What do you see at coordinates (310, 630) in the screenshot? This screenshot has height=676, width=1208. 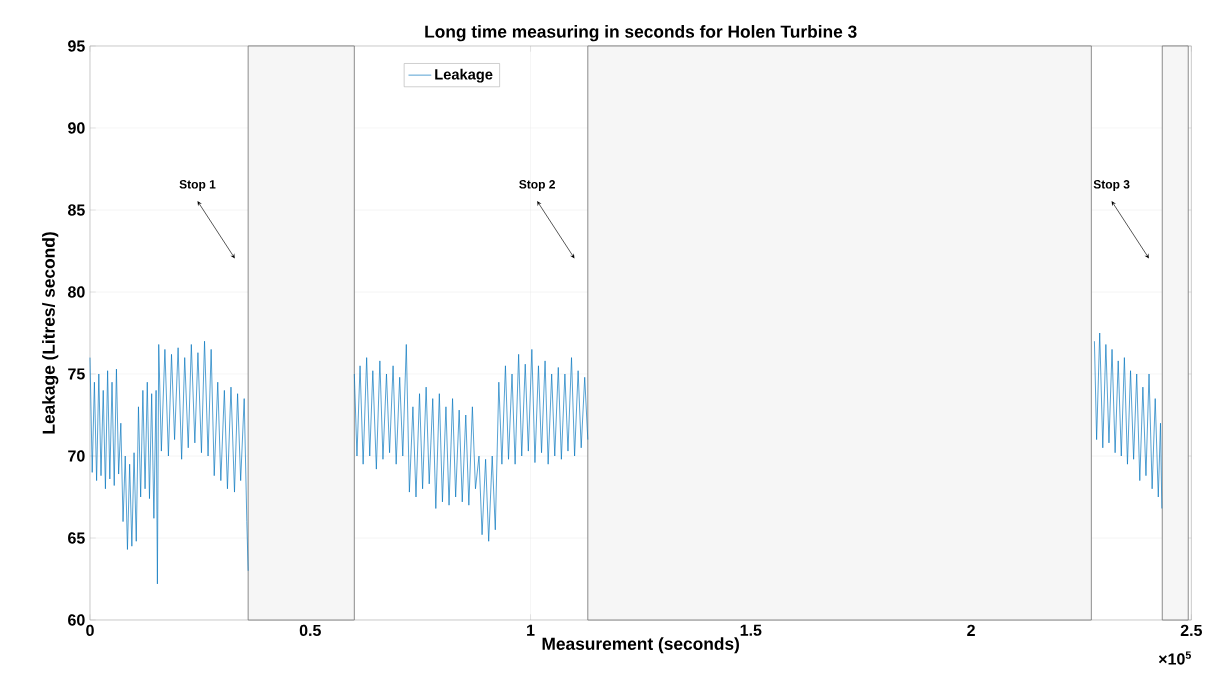 I see `x-tick-label: 0.5` at bounding box center [310, 630].